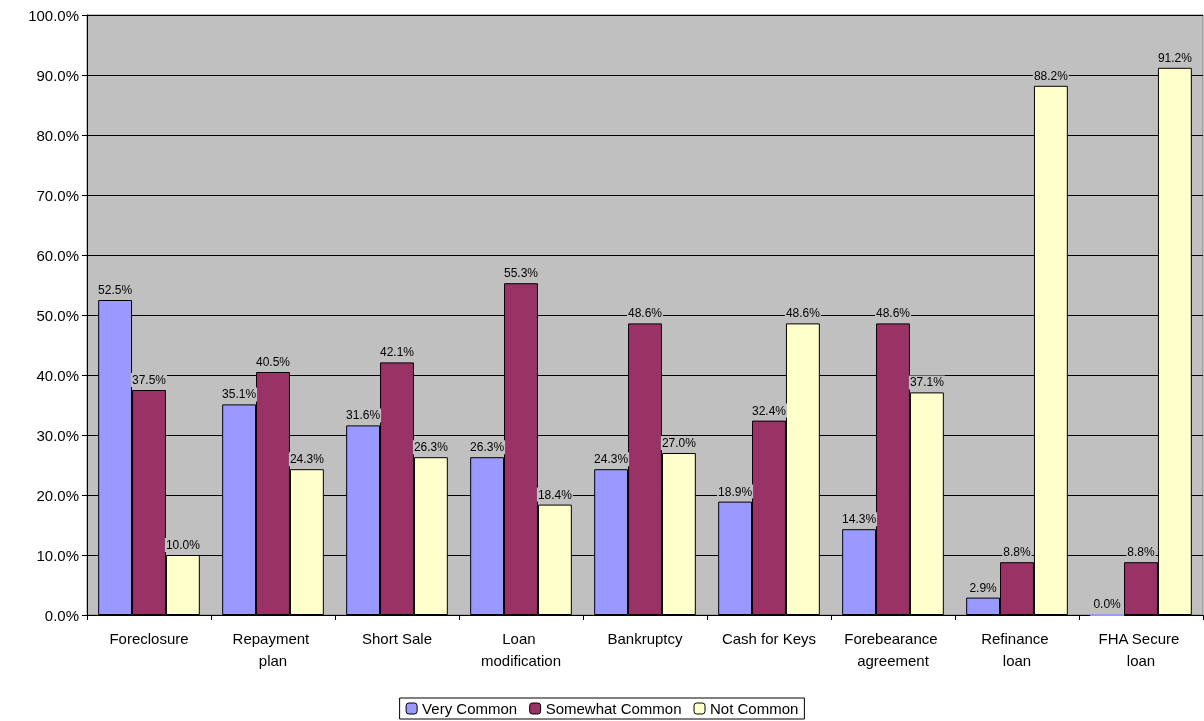 This screenshot has width=1204, height=721. Describe the element at coordinates (679, 443) in the screenshot. I see `data-label: 27.0%` at that location.